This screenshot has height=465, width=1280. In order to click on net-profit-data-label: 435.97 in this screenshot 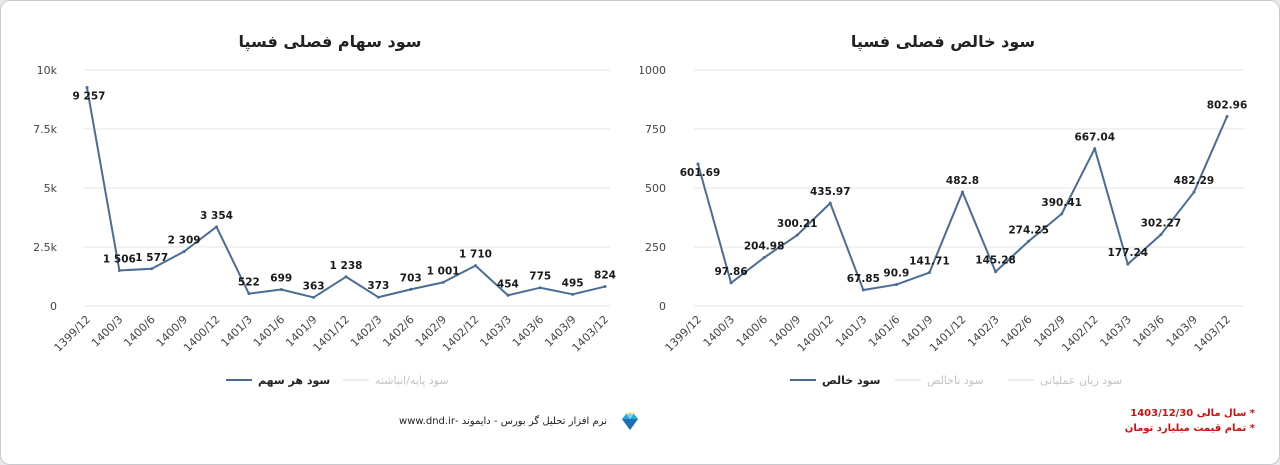, I will do `click(830, 192)`.